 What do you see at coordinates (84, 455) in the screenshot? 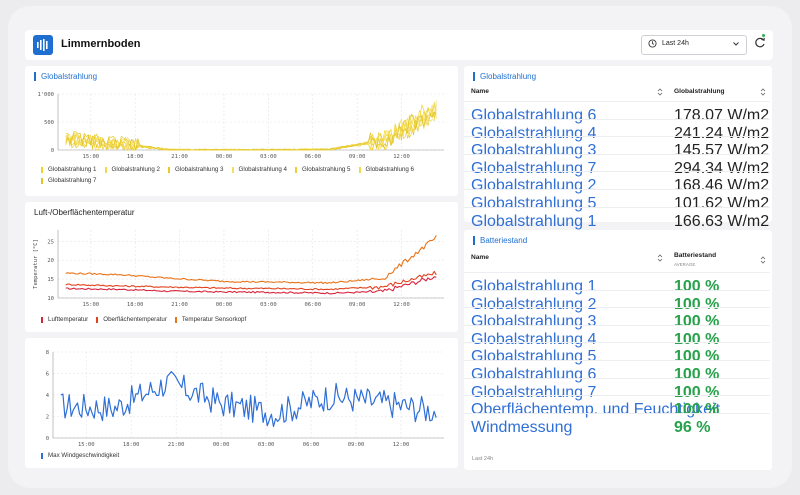
I see `legend-label: Max Windgeschwindigkeit` at bounding box center [84, 455].